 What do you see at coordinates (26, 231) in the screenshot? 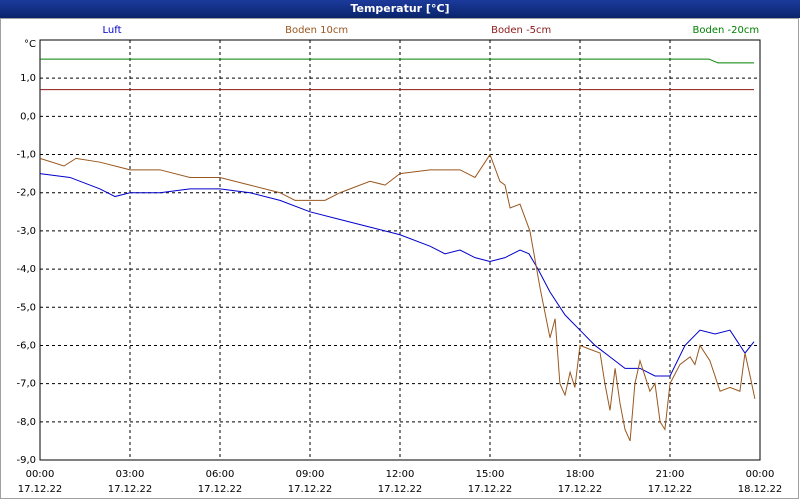
I see `y-tick-label: -3,0` at bounding box center [26, 231].